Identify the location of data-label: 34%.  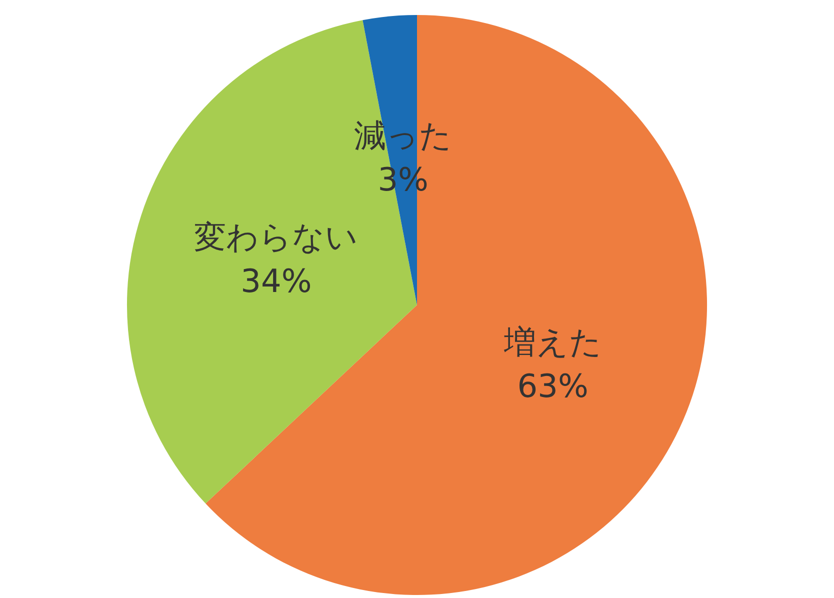
(276, 281).